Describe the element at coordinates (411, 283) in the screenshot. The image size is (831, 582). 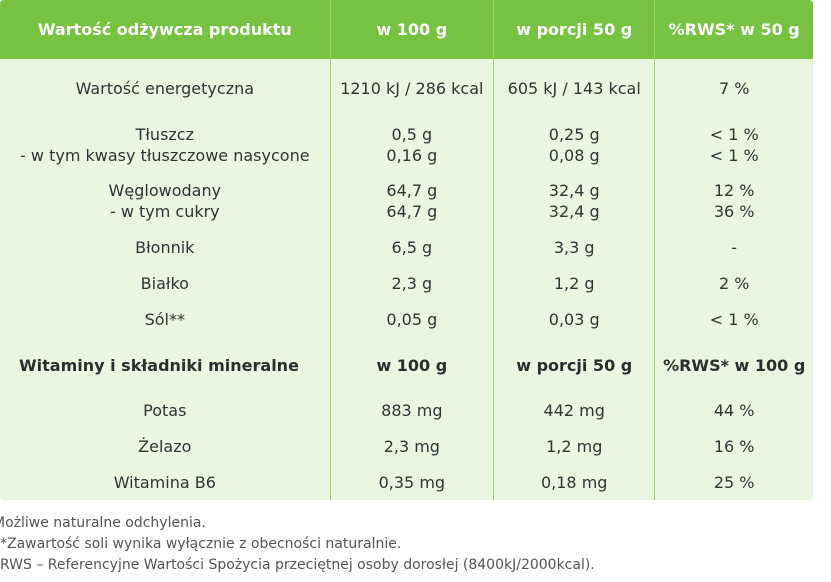
I see `row-value-100g: 2,3 g` at that location.